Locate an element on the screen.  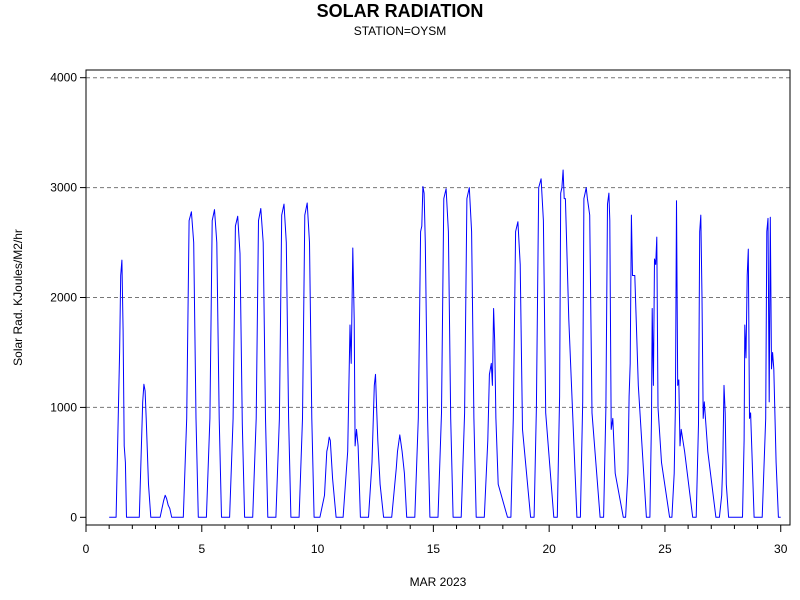
y-tick-label: 3000 is located at coordinates (63, 188).